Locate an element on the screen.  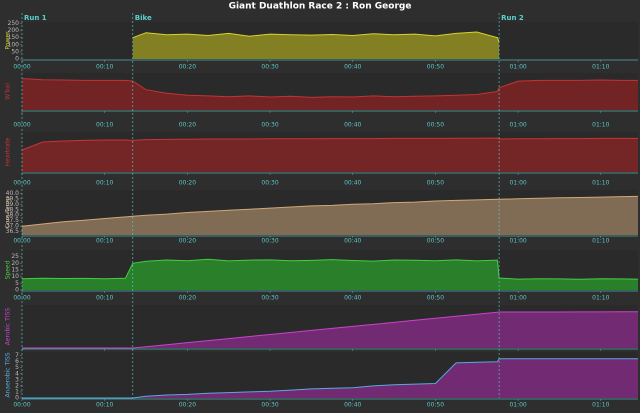
y-tick-label: 38.0 is located at coordinates (13, 215).